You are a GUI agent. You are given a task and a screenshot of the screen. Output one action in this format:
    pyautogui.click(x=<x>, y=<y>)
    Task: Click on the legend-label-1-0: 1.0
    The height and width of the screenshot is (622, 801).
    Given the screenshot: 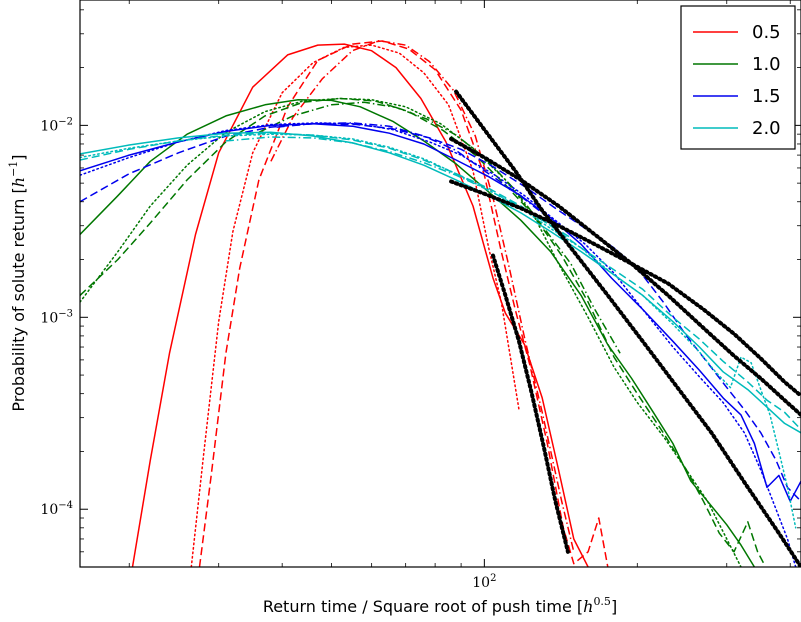 What is the action you would take?
    pyautogui.click(x=766, y=64)
    